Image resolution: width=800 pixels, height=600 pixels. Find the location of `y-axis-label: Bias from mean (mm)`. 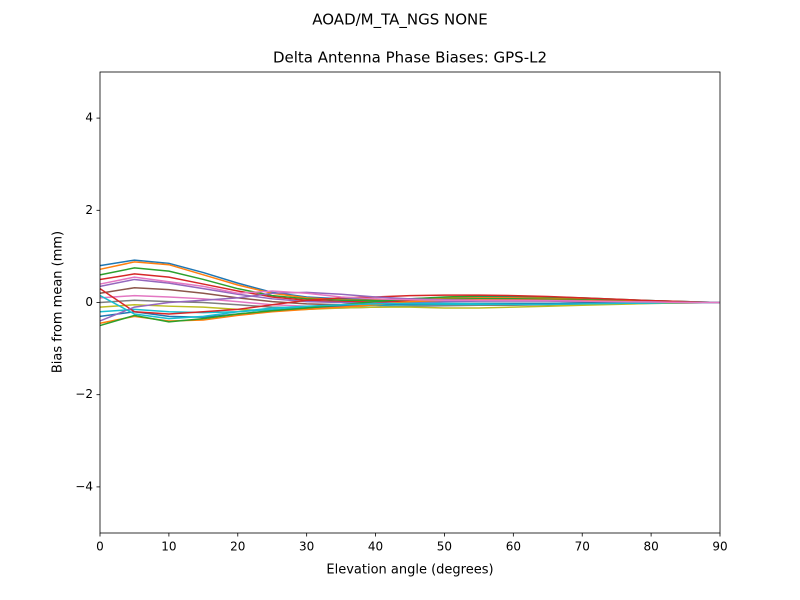

y-axis-label: Bias from mean (mm) is located at coordinates (58, 302).